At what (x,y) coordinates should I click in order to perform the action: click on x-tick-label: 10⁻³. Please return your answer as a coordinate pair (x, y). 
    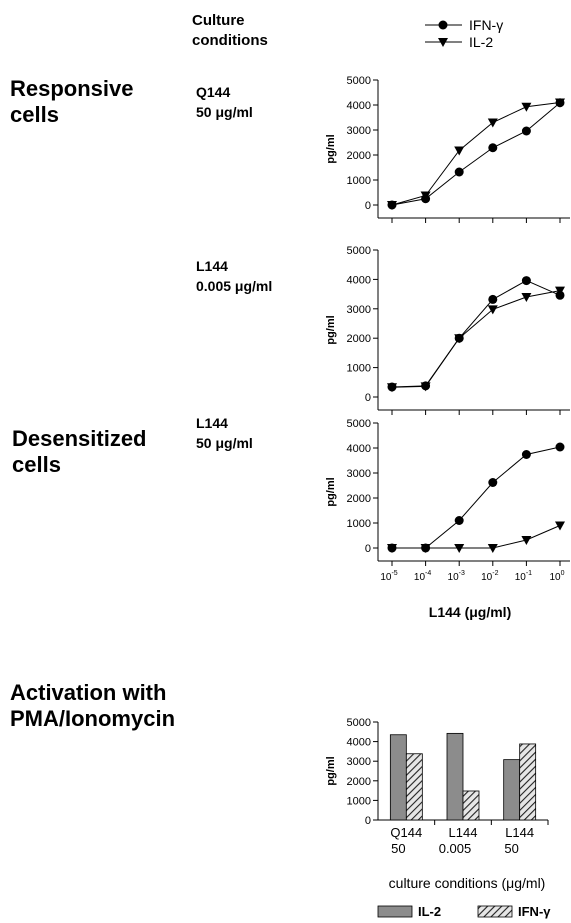
    Looking at the image, I should click on (456, 576).